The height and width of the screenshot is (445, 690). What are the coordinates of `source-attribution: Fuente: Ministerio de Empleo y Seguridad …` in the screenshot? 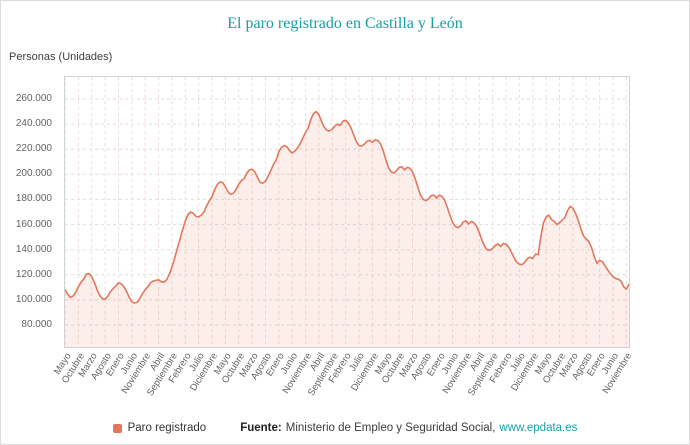 It's located at (408, 428).